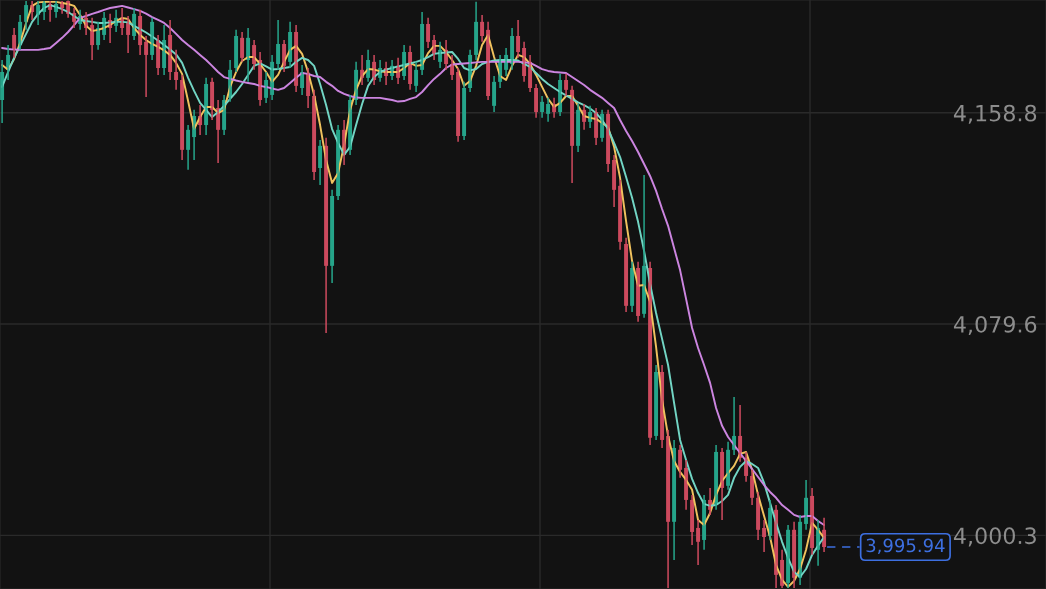 The height and width of the screenshot is (589, 1046). I want to click on y-tick-label: 4,000.3, so click(994, 537).